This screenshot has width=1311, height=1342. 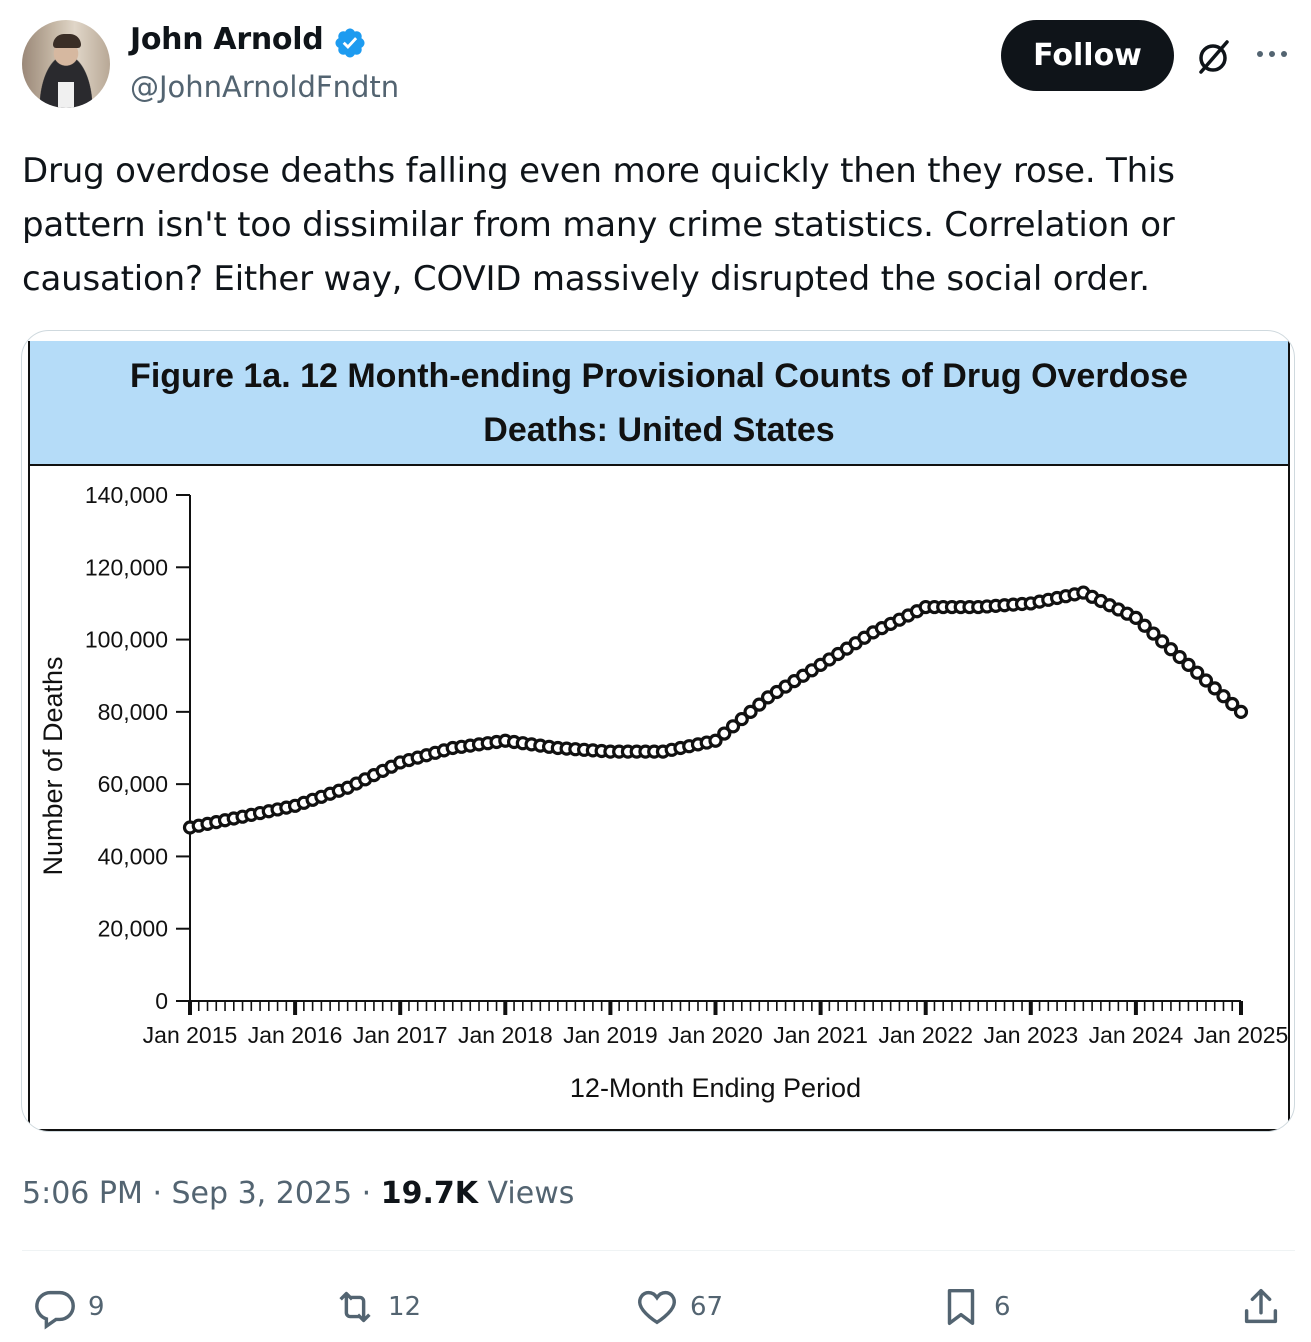 I want to click on y-axis-label: Number of Deaths, so click(x=53, y=765).